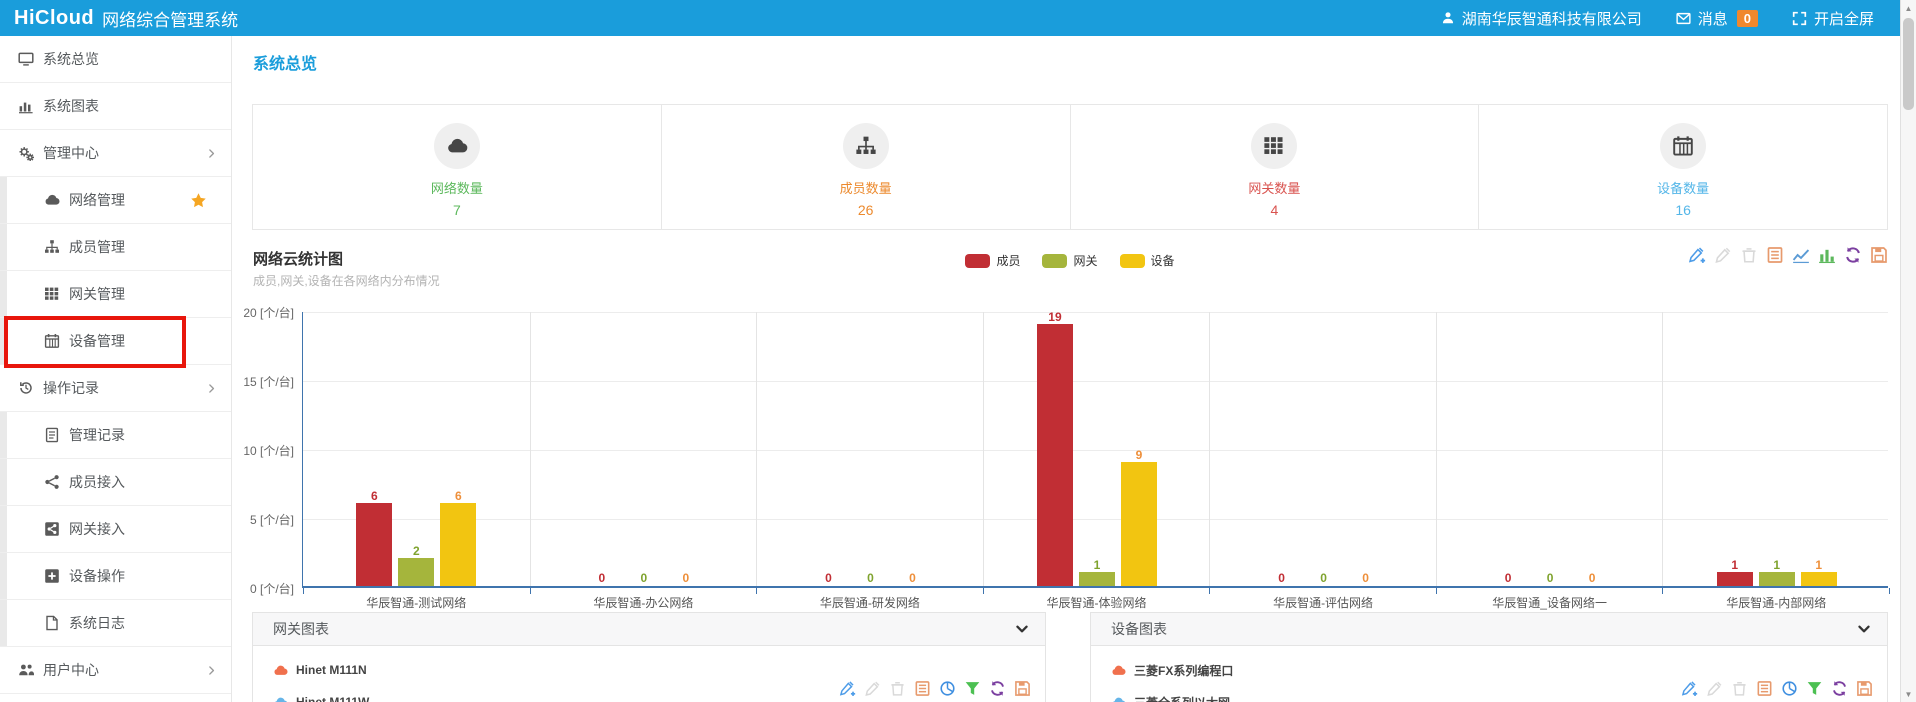 The height and width of the screenshot is (702, 1916). Describe the element at coordinates (1095, 312) in the screenshot. I see `gridline` at that location.